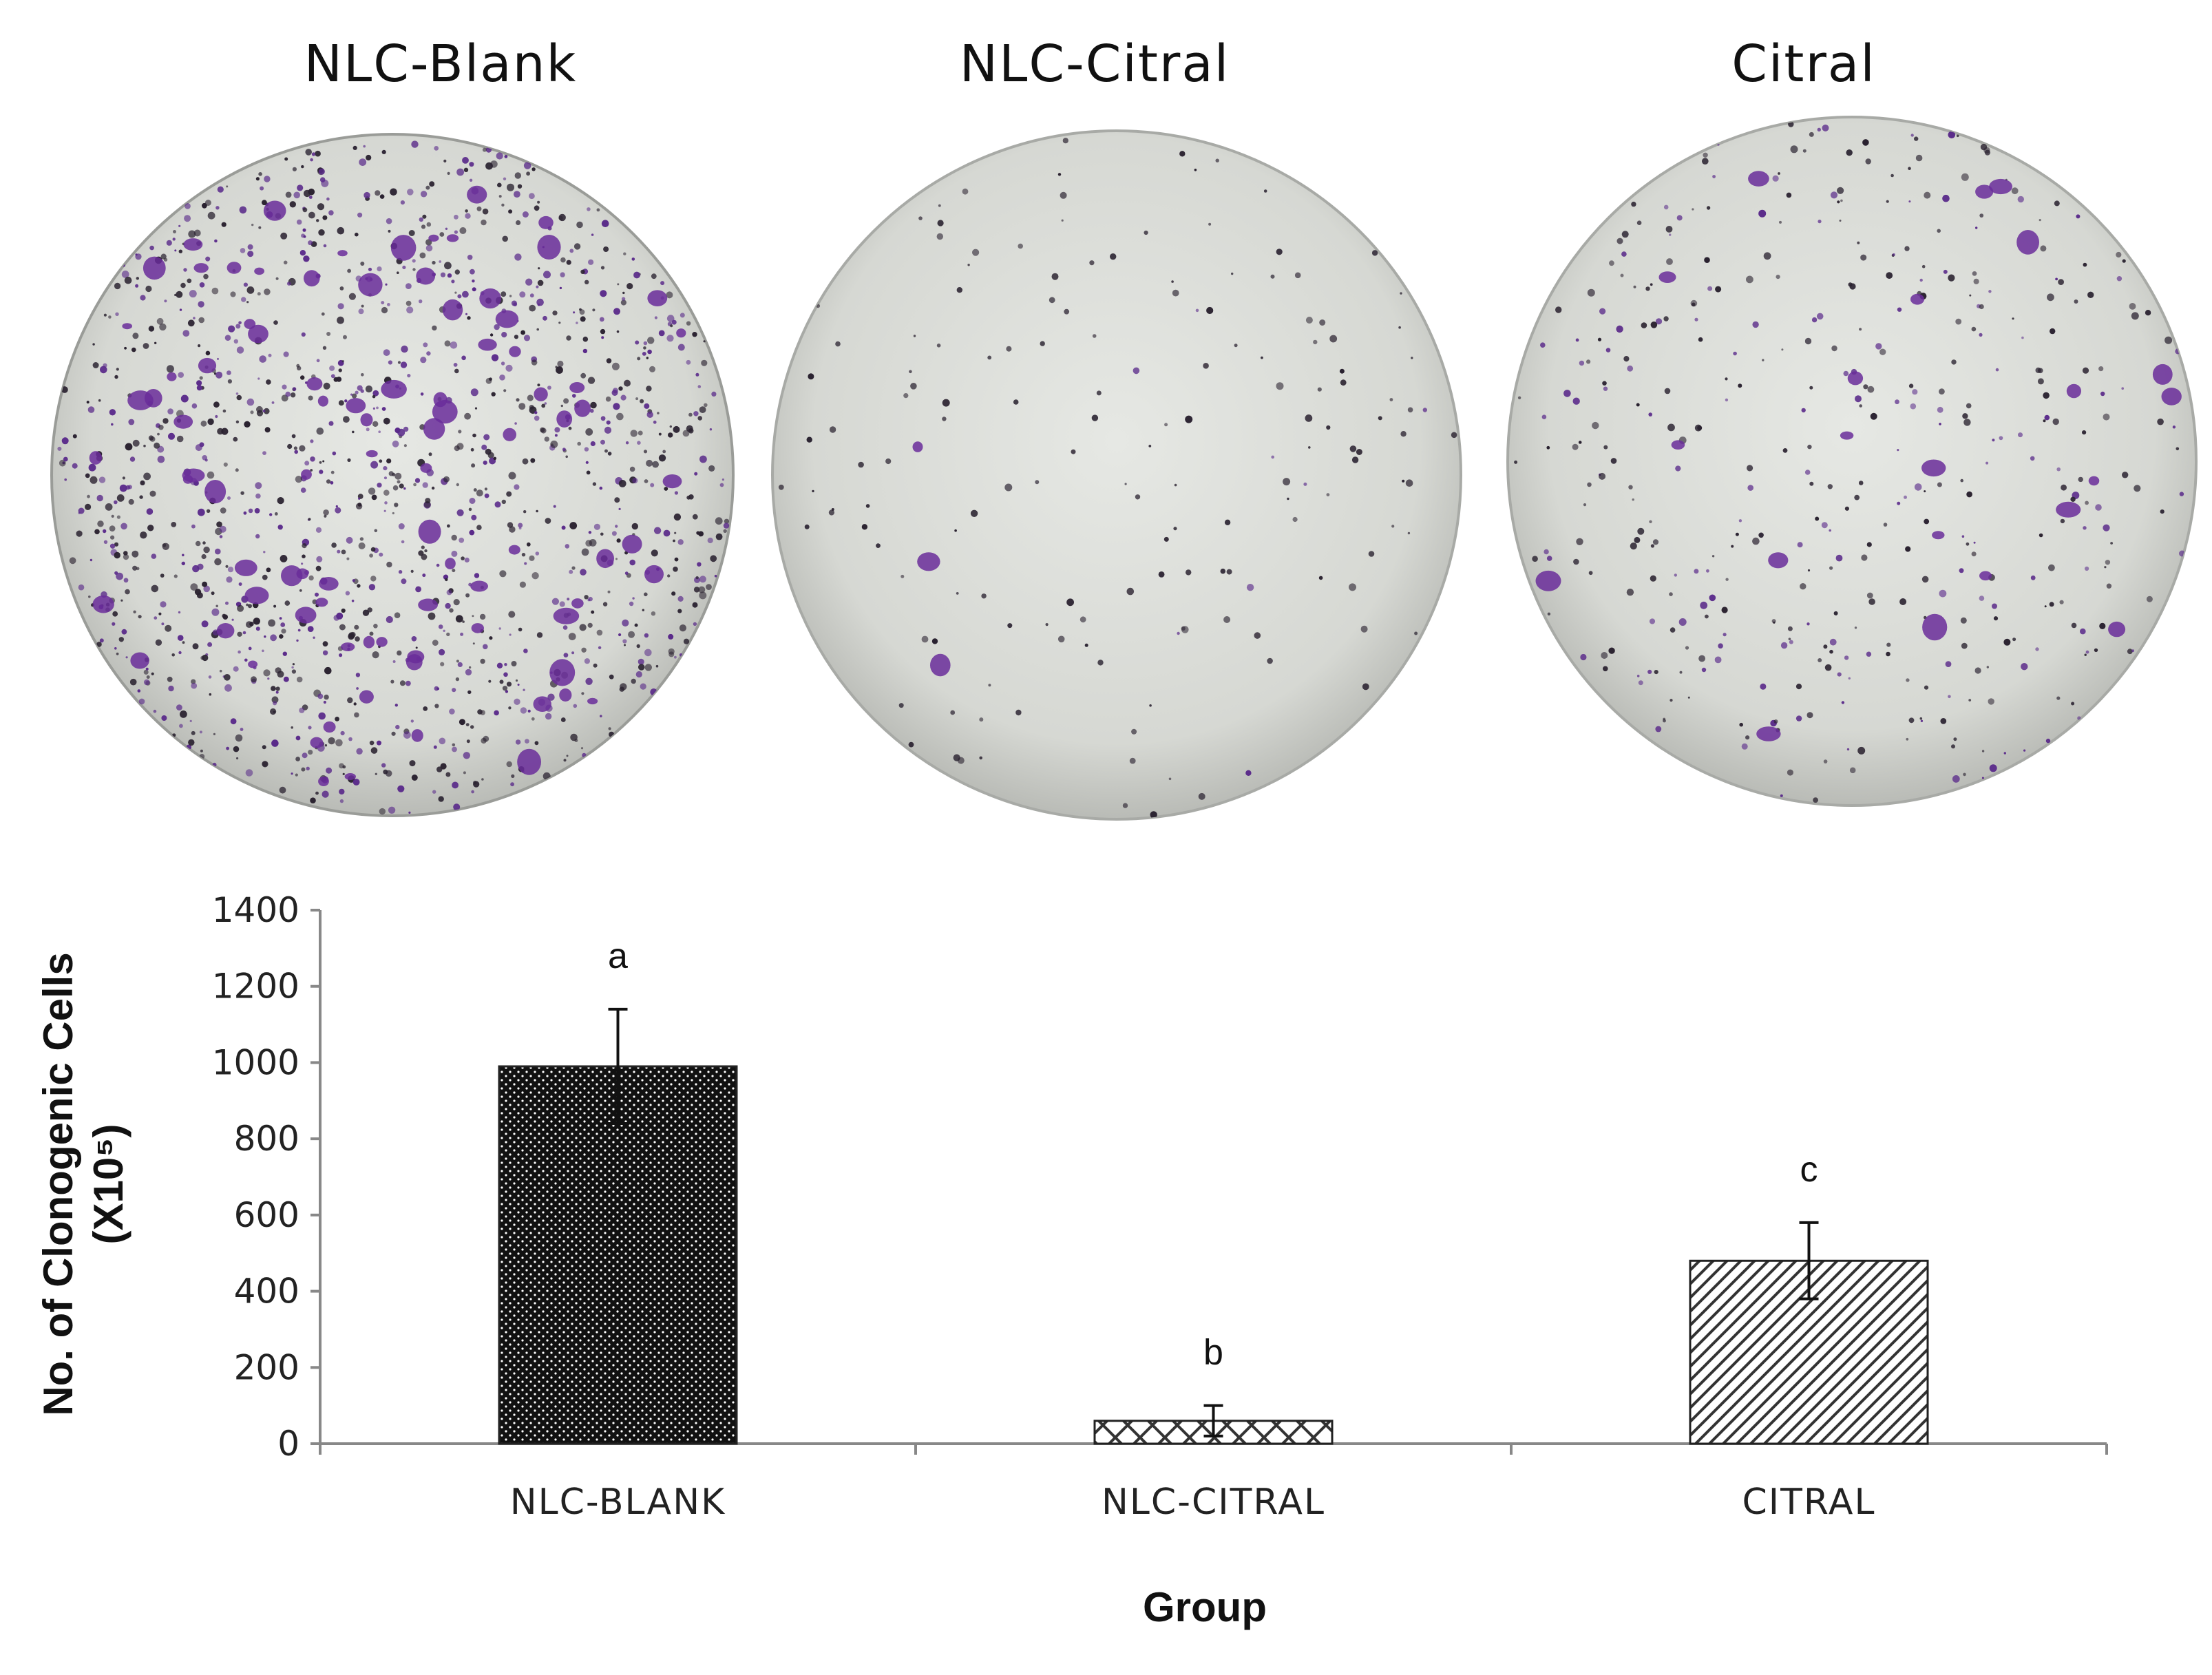 This screenshot has height=1675, width=2212. What do you see at coordinates (1852, 461) in the screenshot?
I see `plate-citral` at bounding box center [1852, 461].